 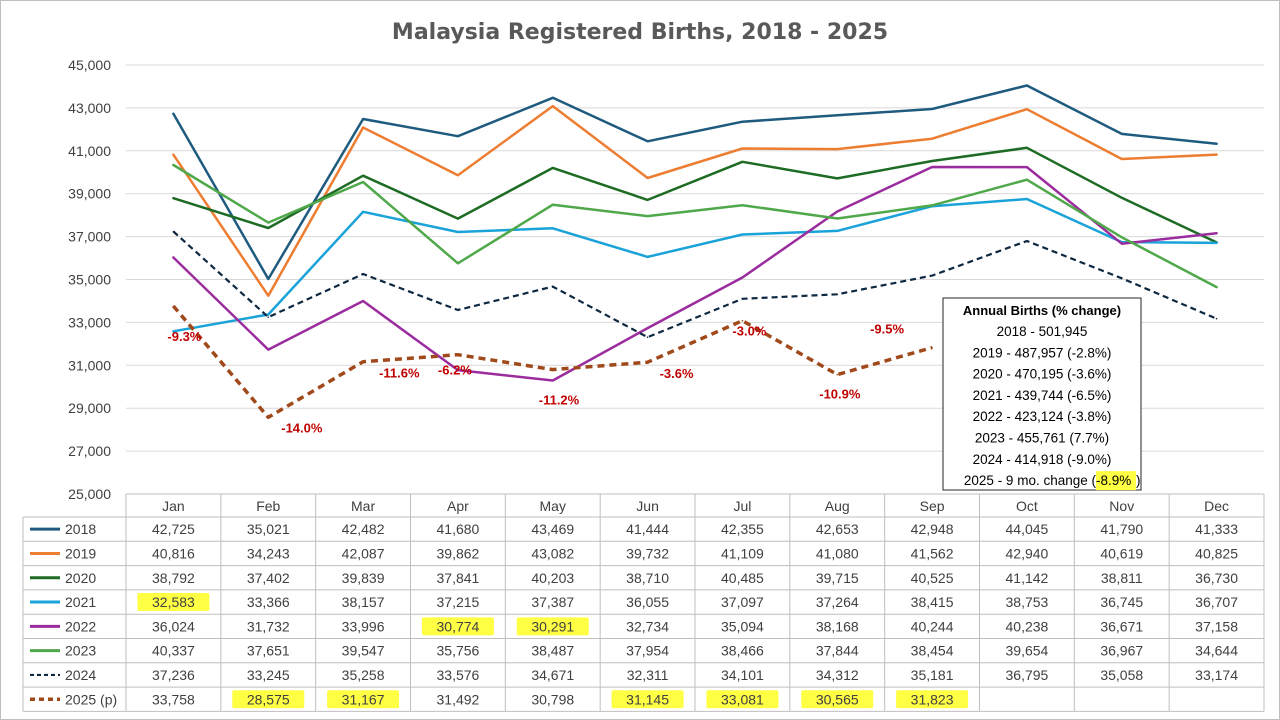 I want to click on data-table-cell: 33,081, so click(x=742, y=699).